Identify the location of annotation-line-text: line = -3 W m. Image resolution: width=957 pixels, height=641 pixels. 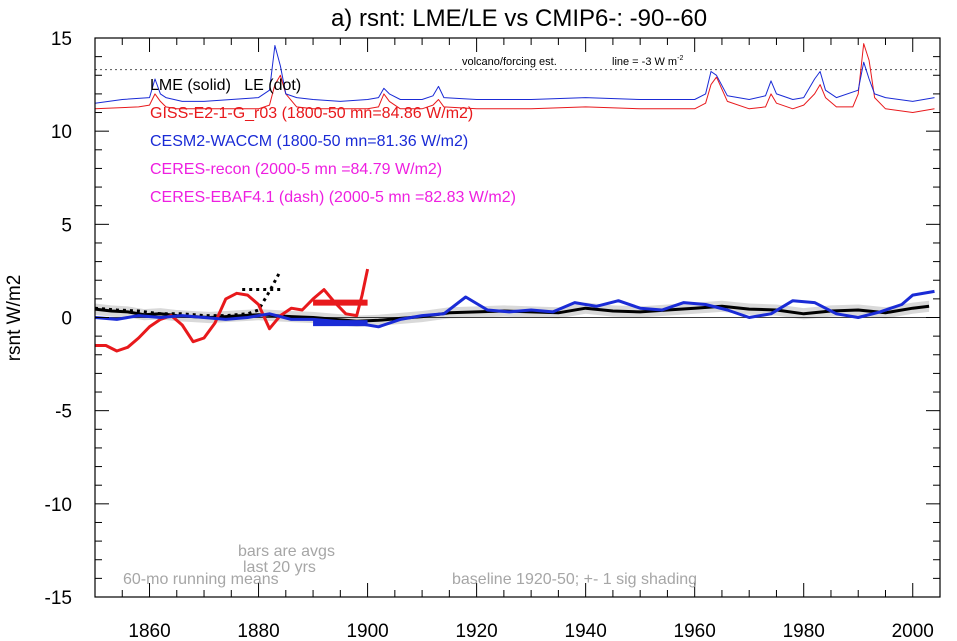
(644, 62).